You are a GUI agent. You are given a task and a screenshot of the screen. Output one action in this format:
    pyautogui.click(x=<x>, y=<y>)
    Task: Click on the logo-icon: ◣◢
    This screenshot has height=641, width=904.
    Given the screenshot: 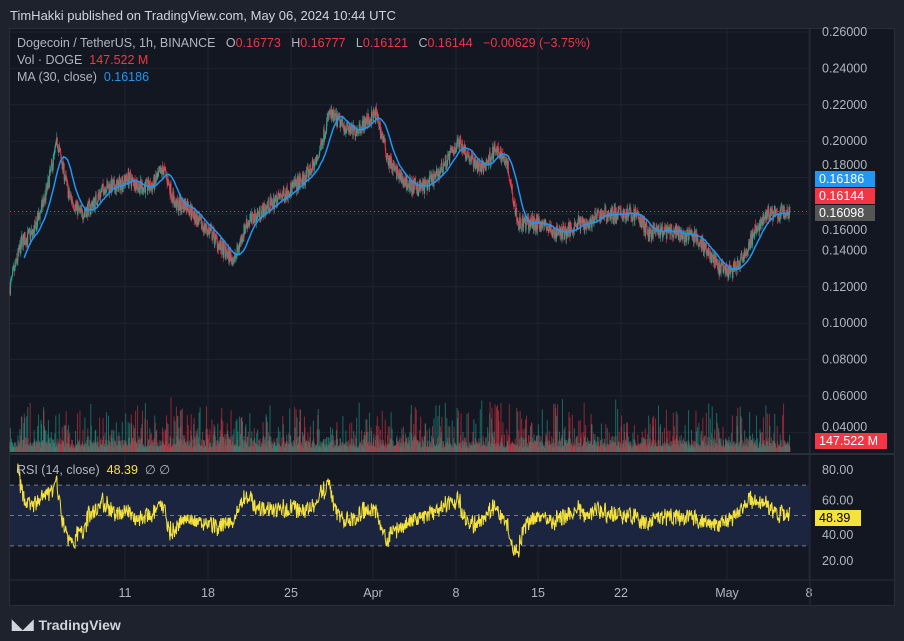 What is the action you would take?
    pyautogui.click(x=23, y=624)
    